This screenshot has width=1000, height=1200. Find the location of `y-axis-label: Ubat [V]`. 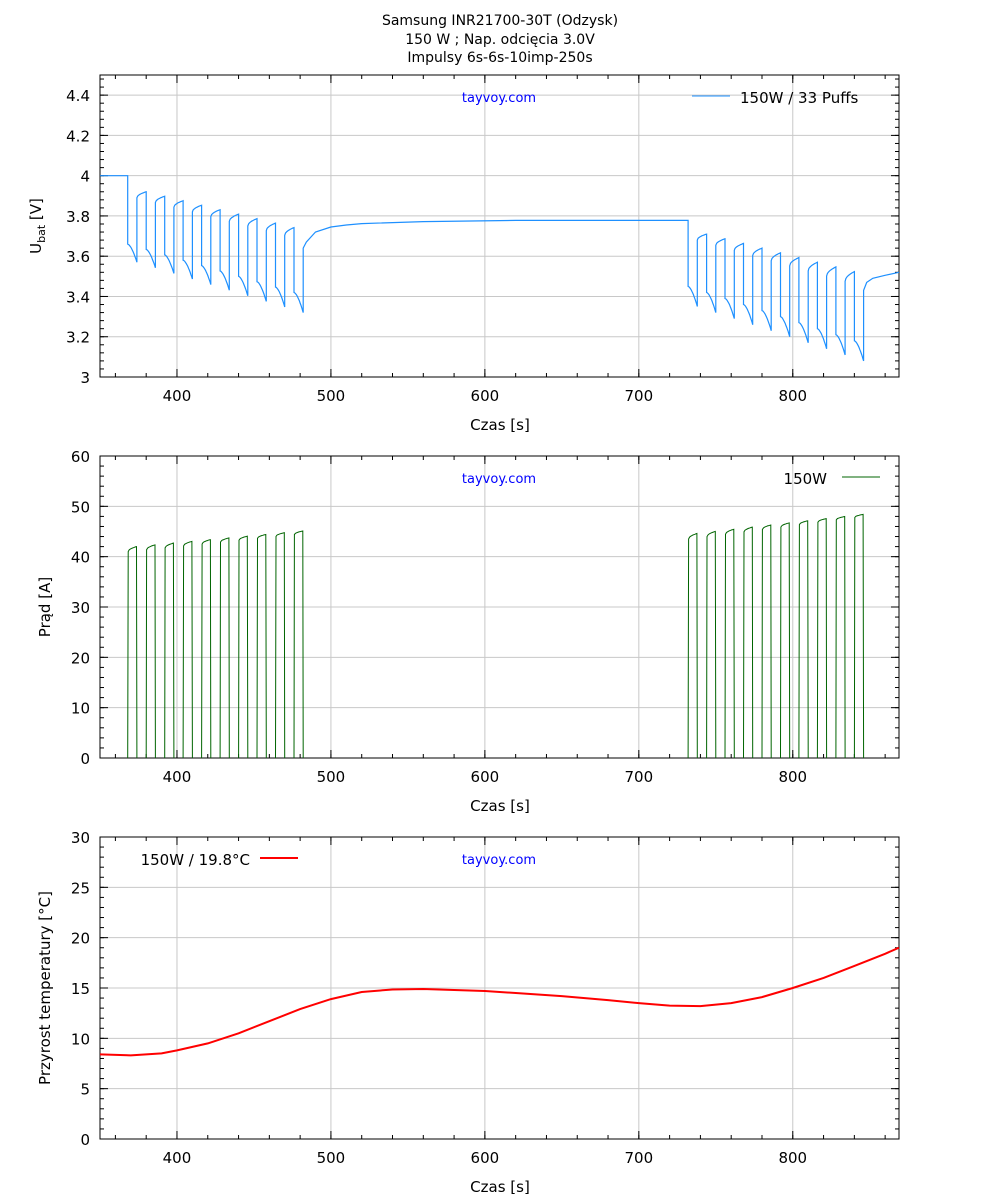

y-axis-label: Ubat [V] is located at coordinates (37, 226).